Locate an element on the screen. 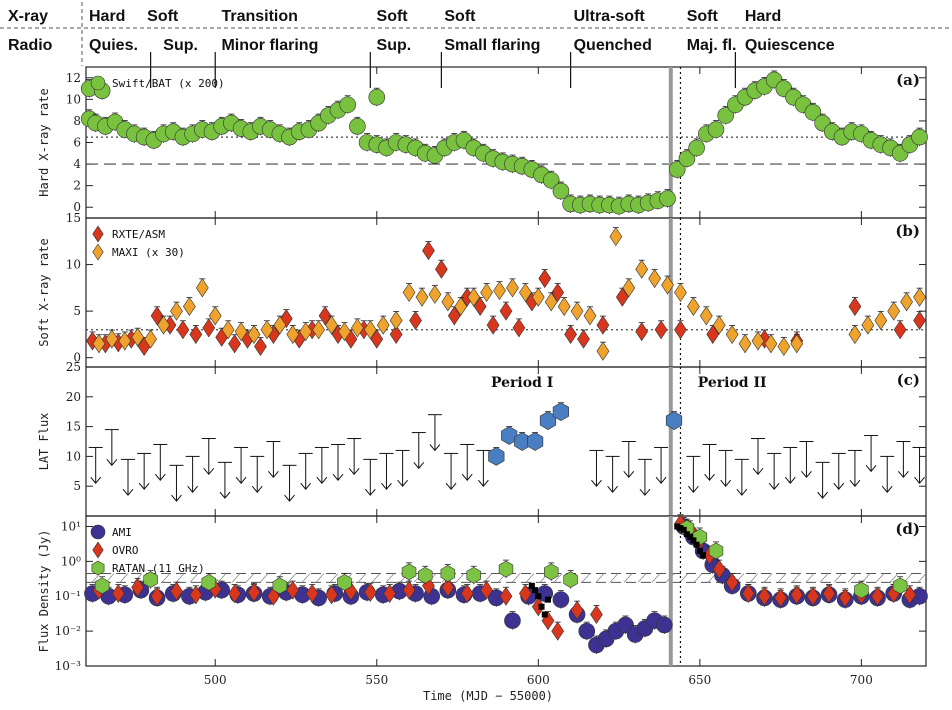  xray-state-label: Transition is located at coordinates (259, 16).